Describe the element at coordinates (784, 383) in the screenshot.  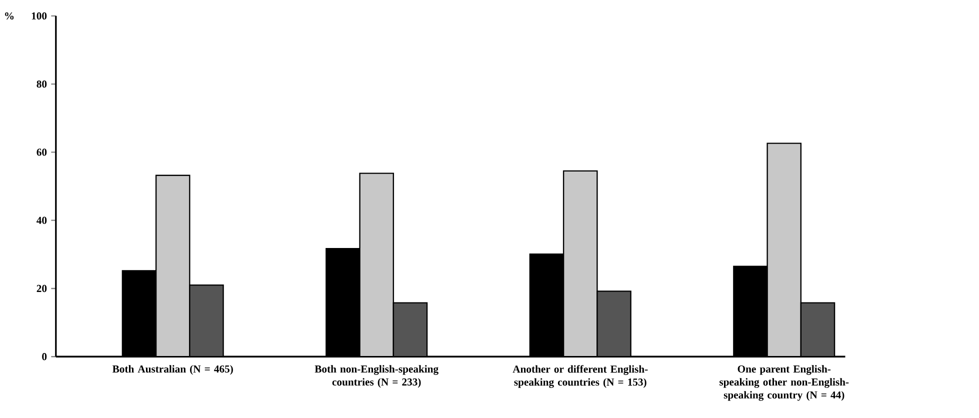
I see `x-tick-label: One parent English-speaking other non-English-speaking country (N = 44)` at that location.